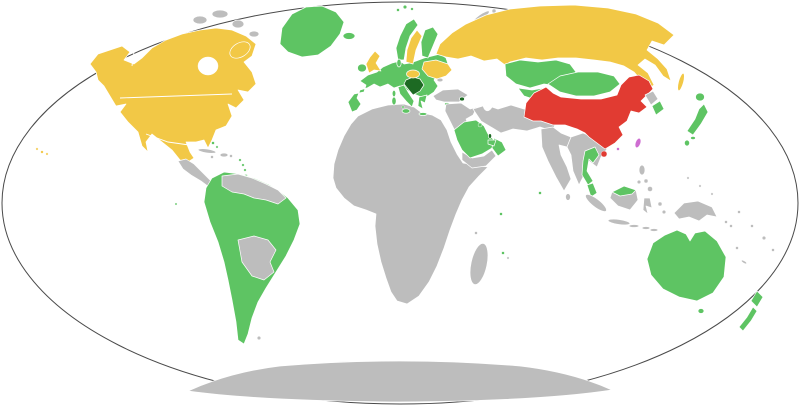  I want to click on caspian-sea, so click(489, 96).